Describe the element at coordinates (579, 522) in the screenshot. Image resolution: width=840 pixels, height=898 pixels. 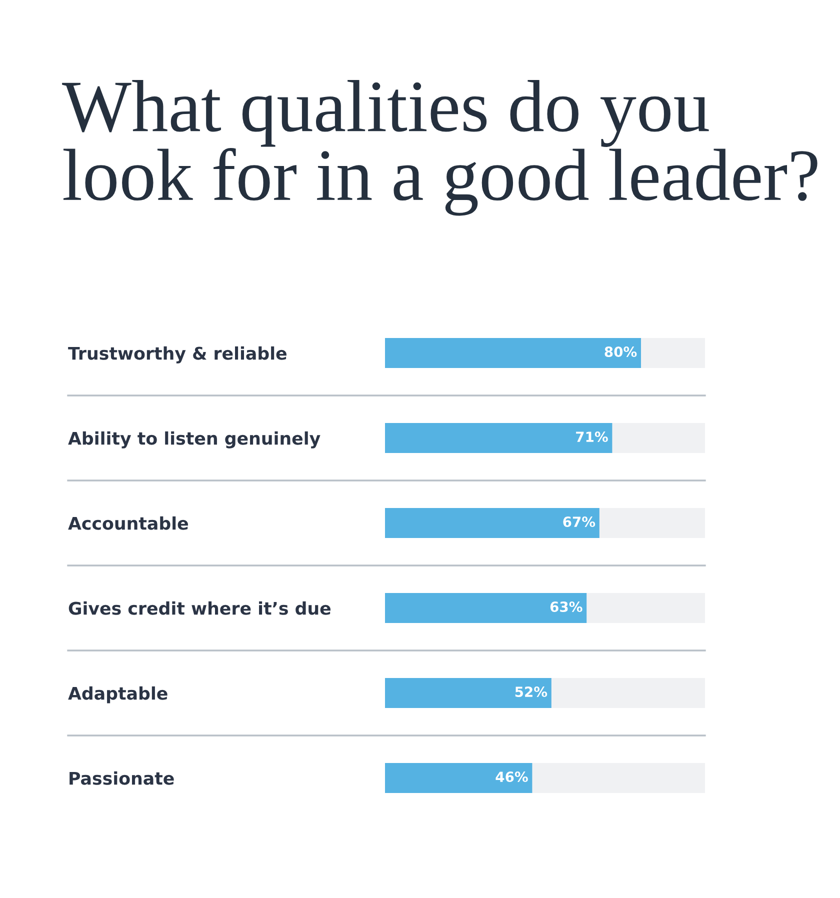
I see `data-label: 67%` at that location.